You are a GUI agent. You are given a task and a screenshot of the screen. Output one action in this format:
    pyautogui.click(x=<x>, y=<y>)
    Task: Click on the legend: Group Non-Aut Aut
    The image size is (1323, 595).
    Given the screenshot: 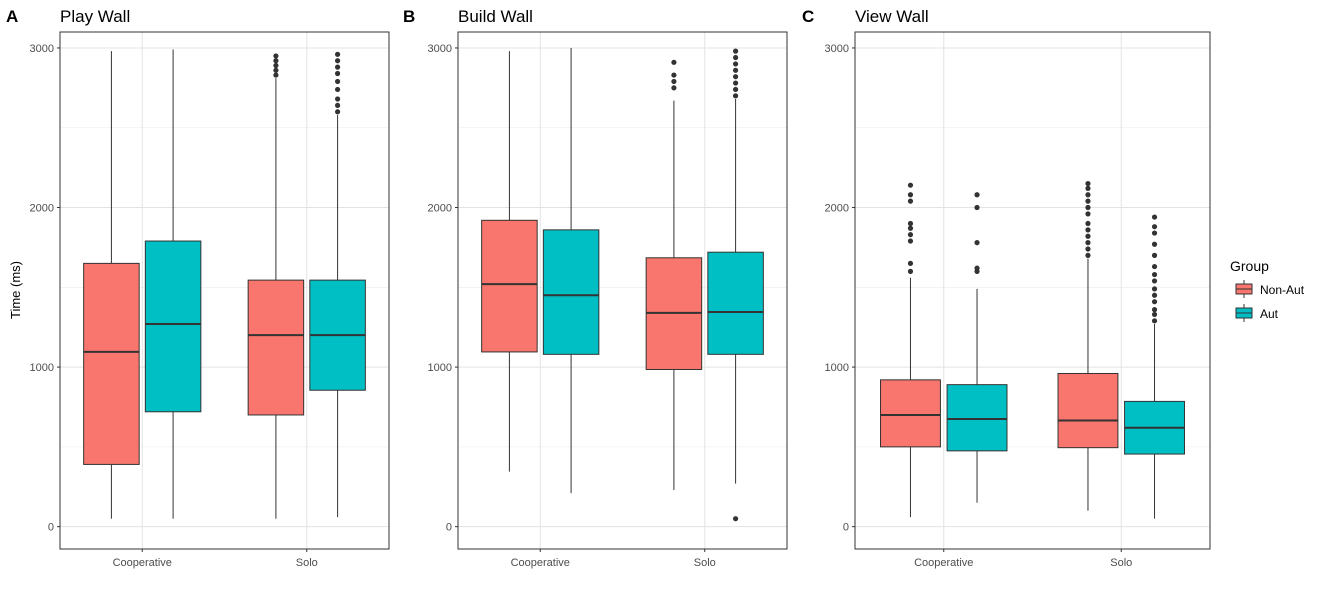 What is the action you would take?
    pyautogui.click(x=1267, y=290)
    